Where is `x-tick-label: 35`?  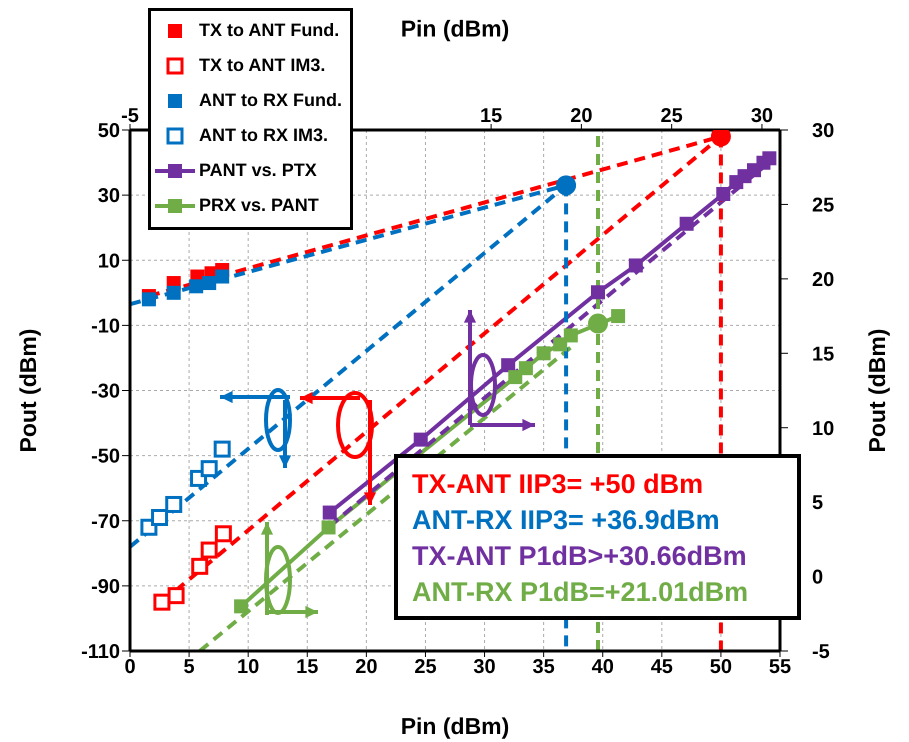
x-tick-label: 35 is located at coordinates (543, 667).